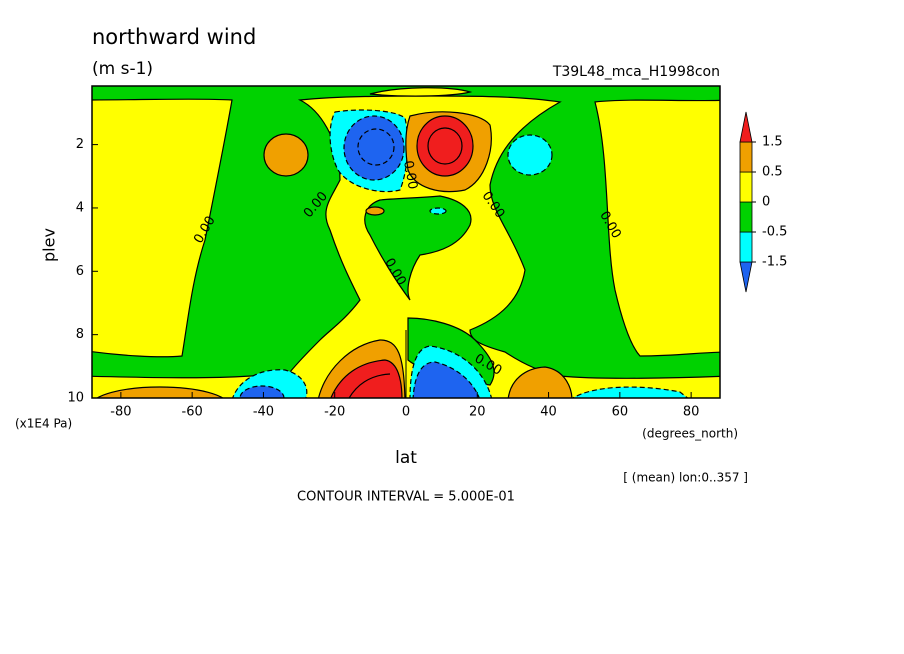 The height and width of the screenshot is (654, 904). What do you see at coordinates (43, 424) in the screenshot?
I see `y-unit: (x1E4 Pa)` at bounding box center [43, 424].